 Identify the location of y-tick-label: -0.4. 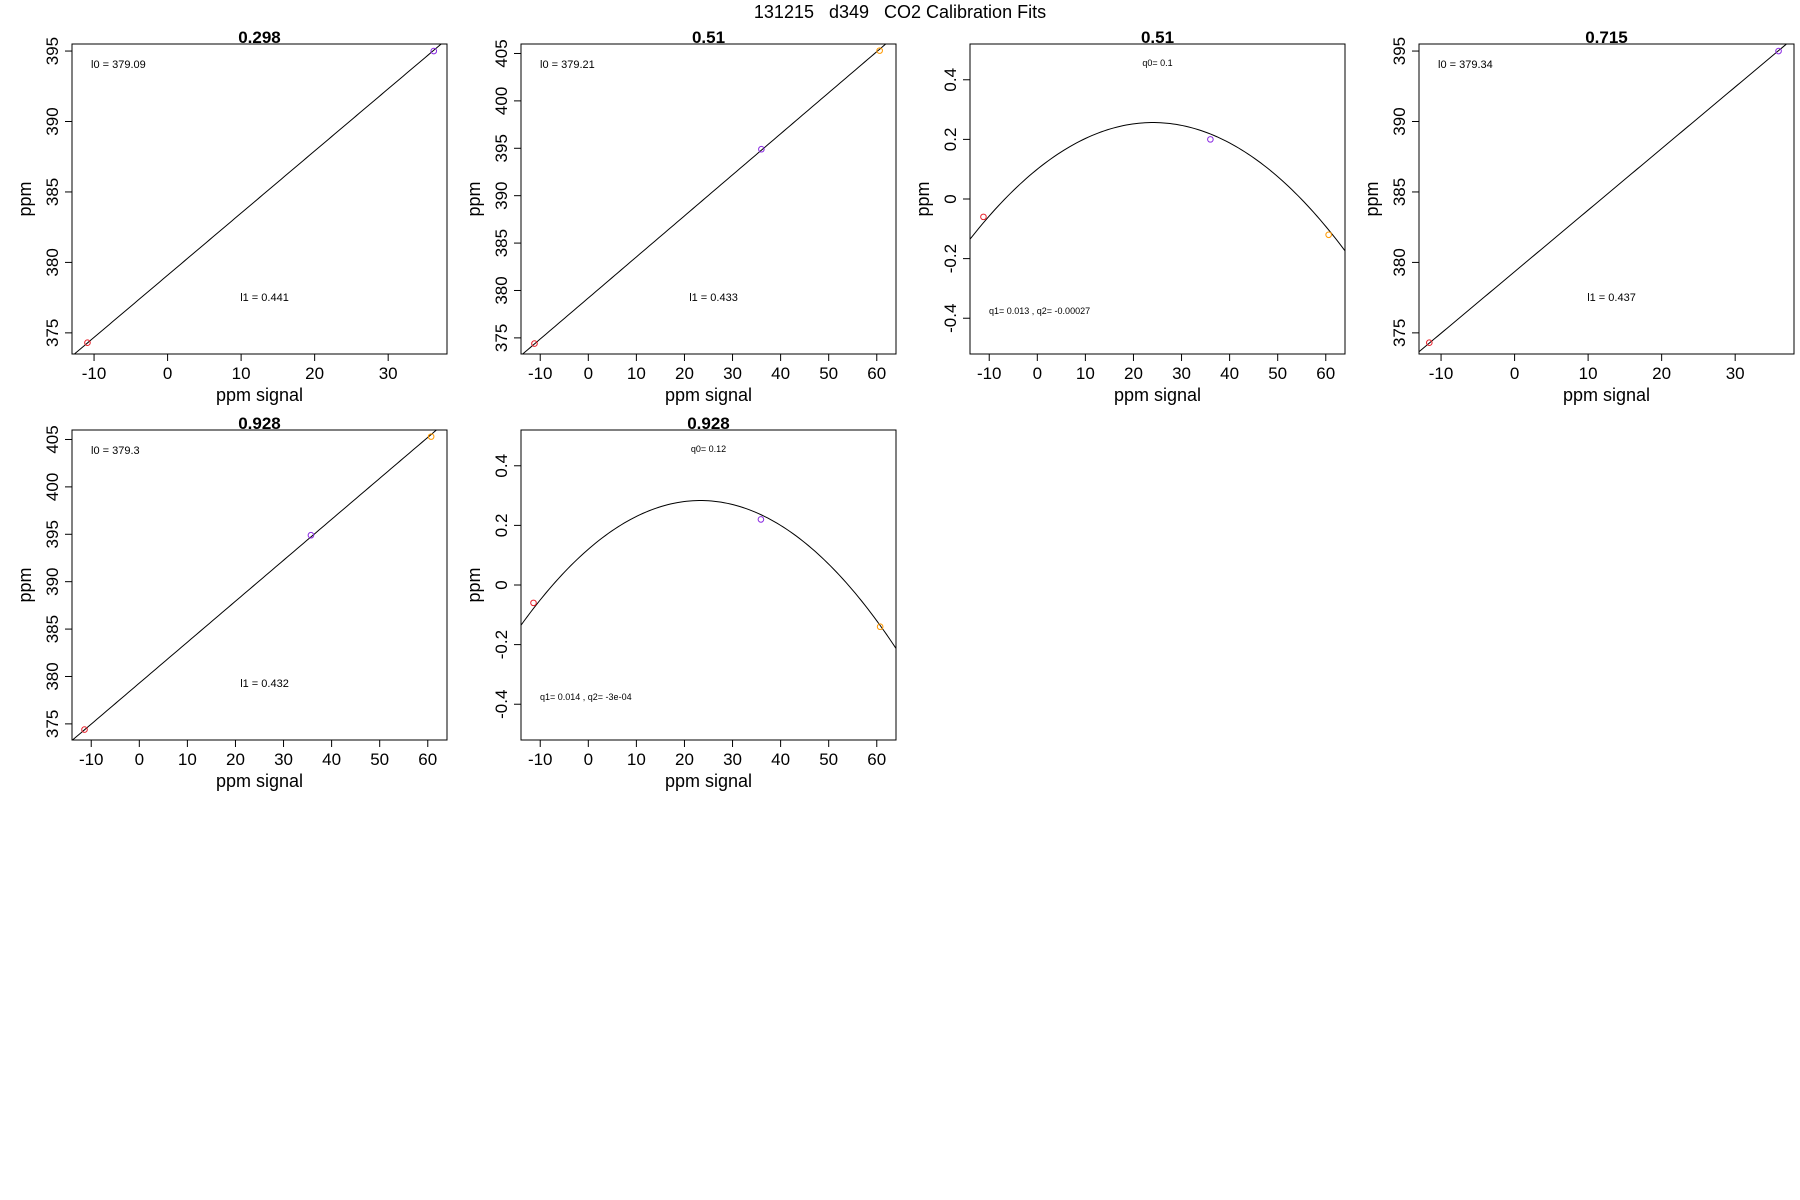
(501, 704).